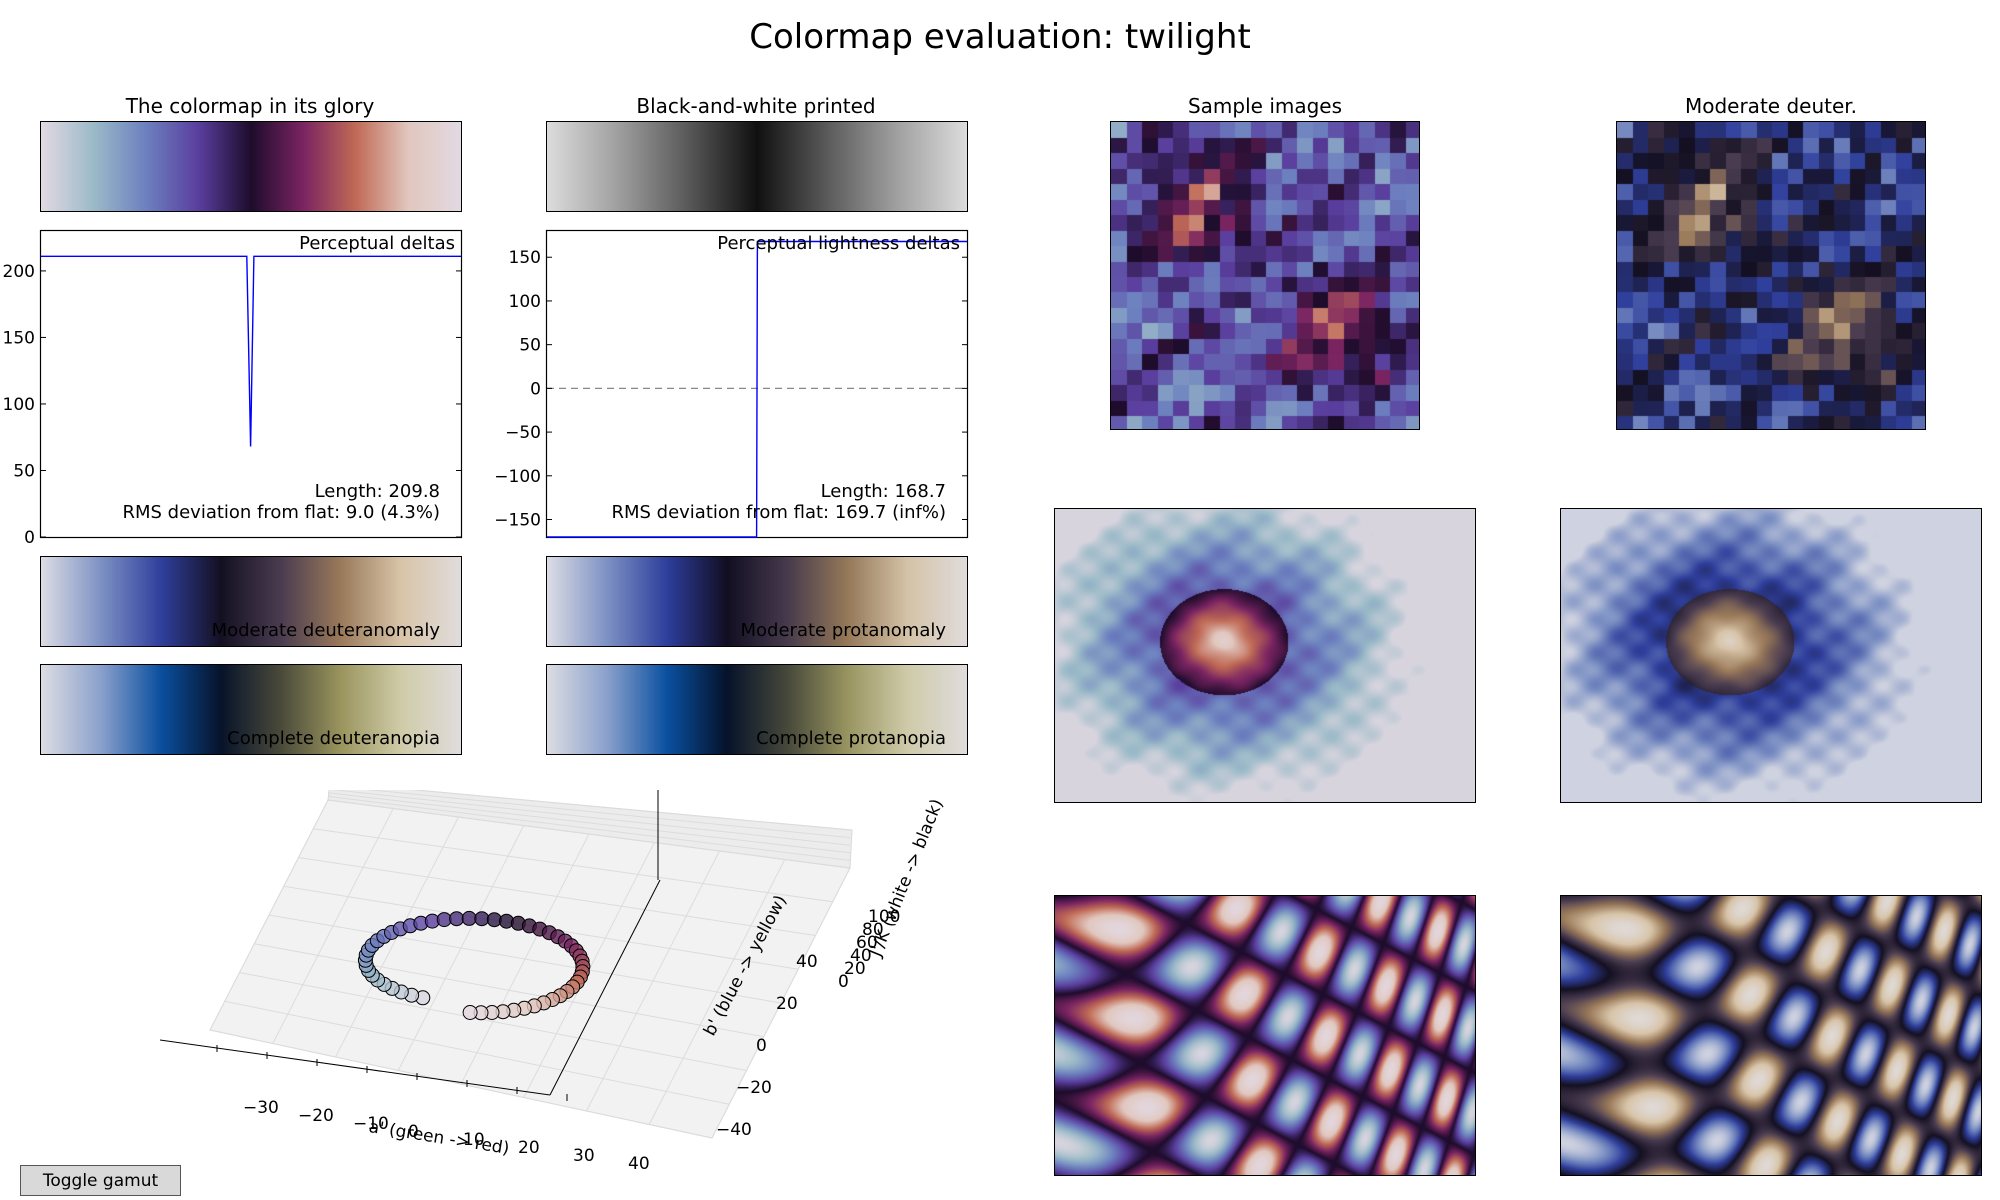 The image size is (2000, 1200). I want to click on b-tick-label: 40, so click(807, 962).